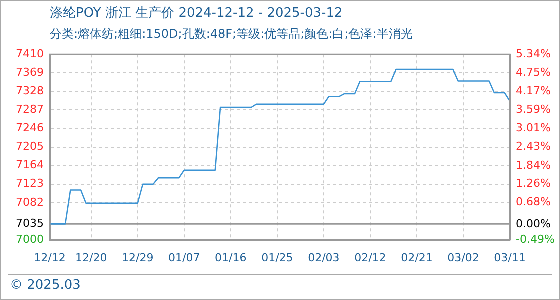 The width and height of the screenshot is (560, 300). What do you see at coordinates (533, 73) in the screenshot?
I see `y2-tick-label: 4.75%` at bounding box center [533, 73].